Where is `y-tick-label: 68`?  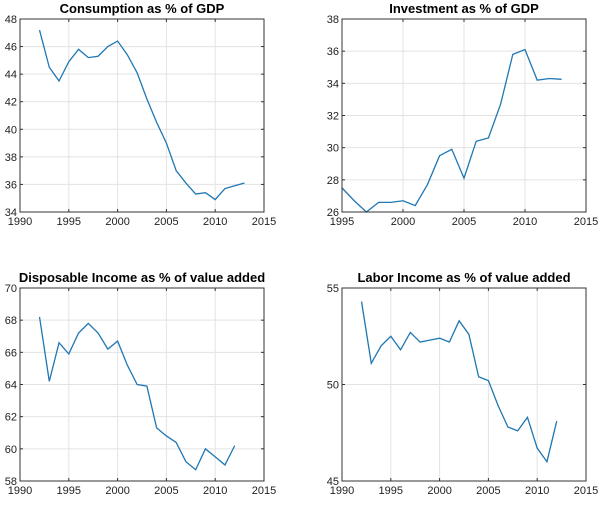 y-tick-label: 68 is located at coordinates (11, 321).